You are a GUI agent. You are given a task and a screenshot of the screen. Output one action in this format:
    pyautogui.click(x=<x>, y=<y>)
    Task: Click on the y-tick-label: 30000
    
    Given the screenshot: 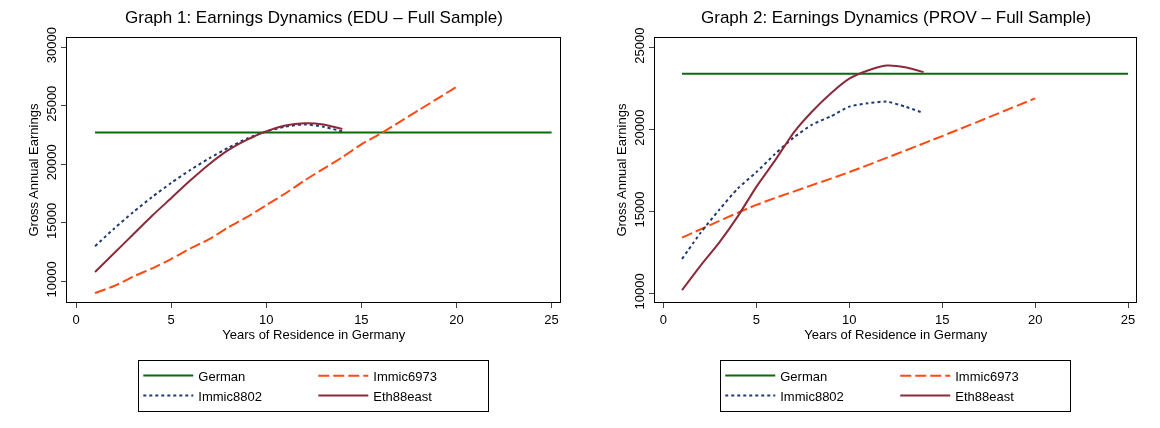 What is the action you would take?
    pyautogui.click(x=52, y=45)
    